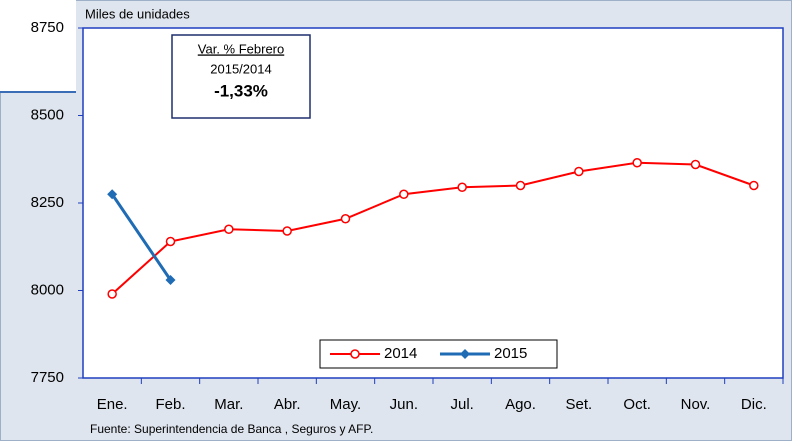 This screenshot has width=792, height=441. What do you see at coordinates (170, 404) in the screenshot?
I see `x-tick-label: Feb.` at bounding box center [170, 404].